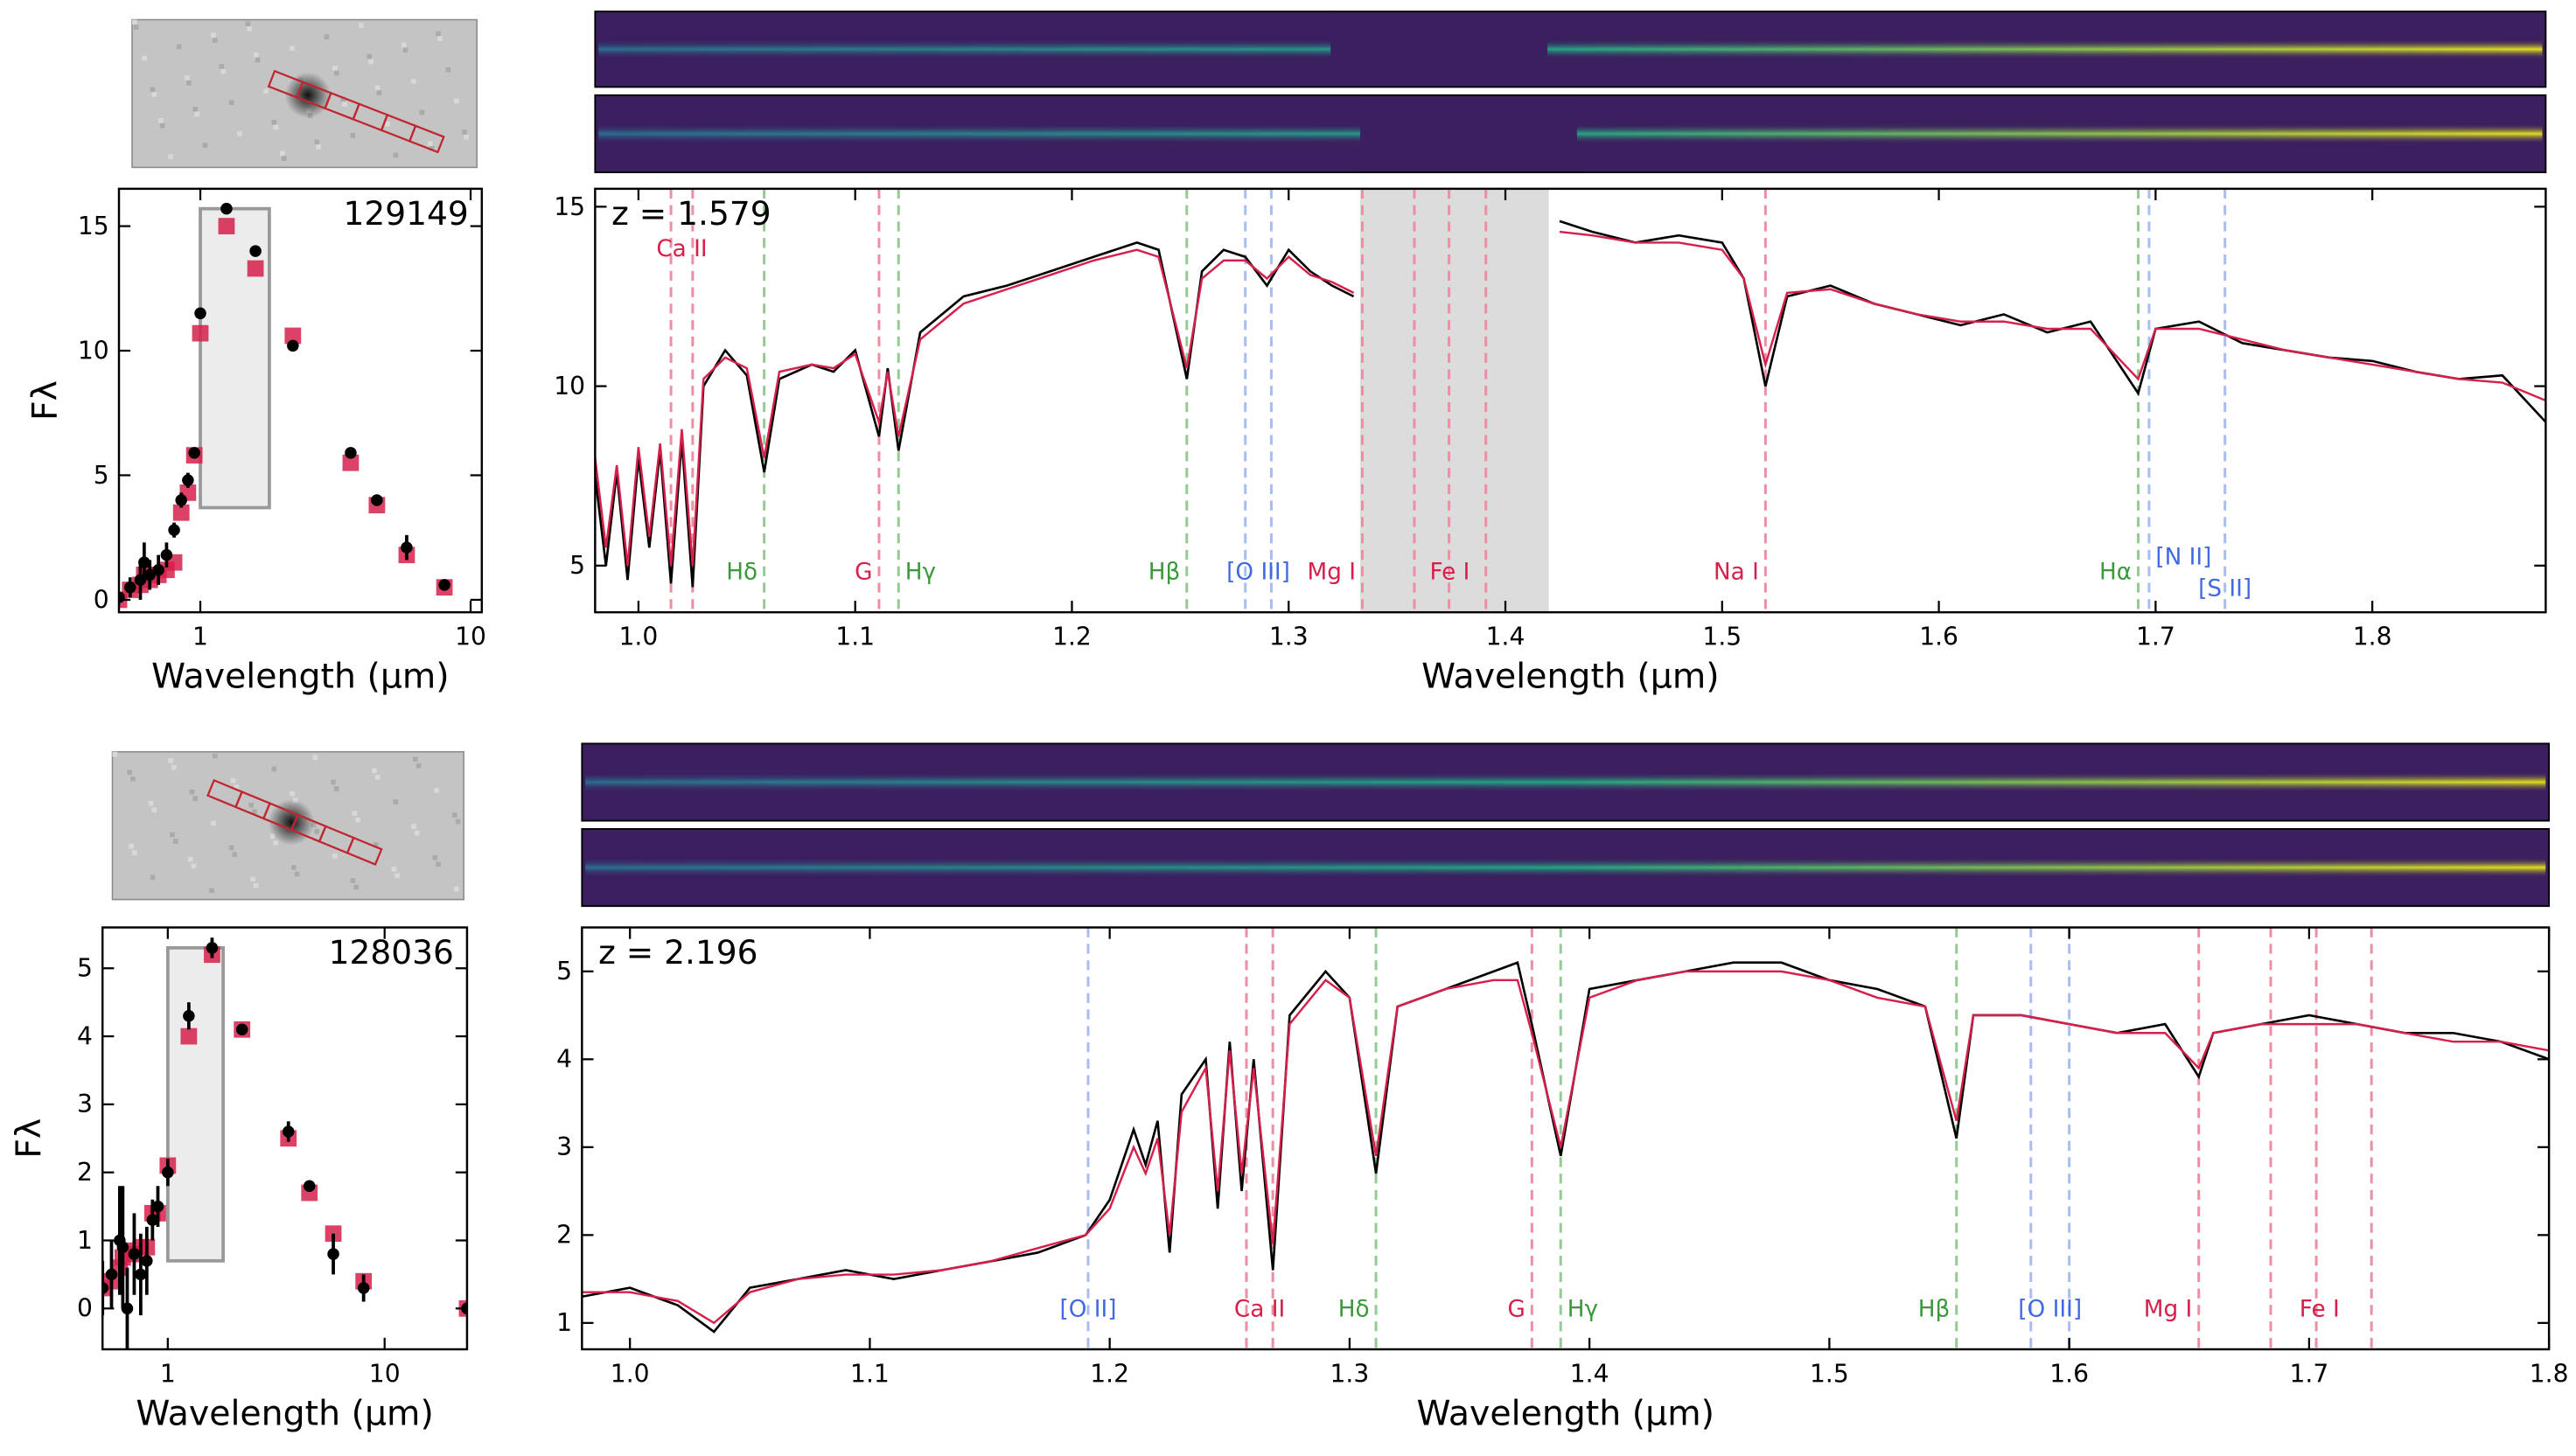  I want to click on axes-frame, so click(285, 1138).